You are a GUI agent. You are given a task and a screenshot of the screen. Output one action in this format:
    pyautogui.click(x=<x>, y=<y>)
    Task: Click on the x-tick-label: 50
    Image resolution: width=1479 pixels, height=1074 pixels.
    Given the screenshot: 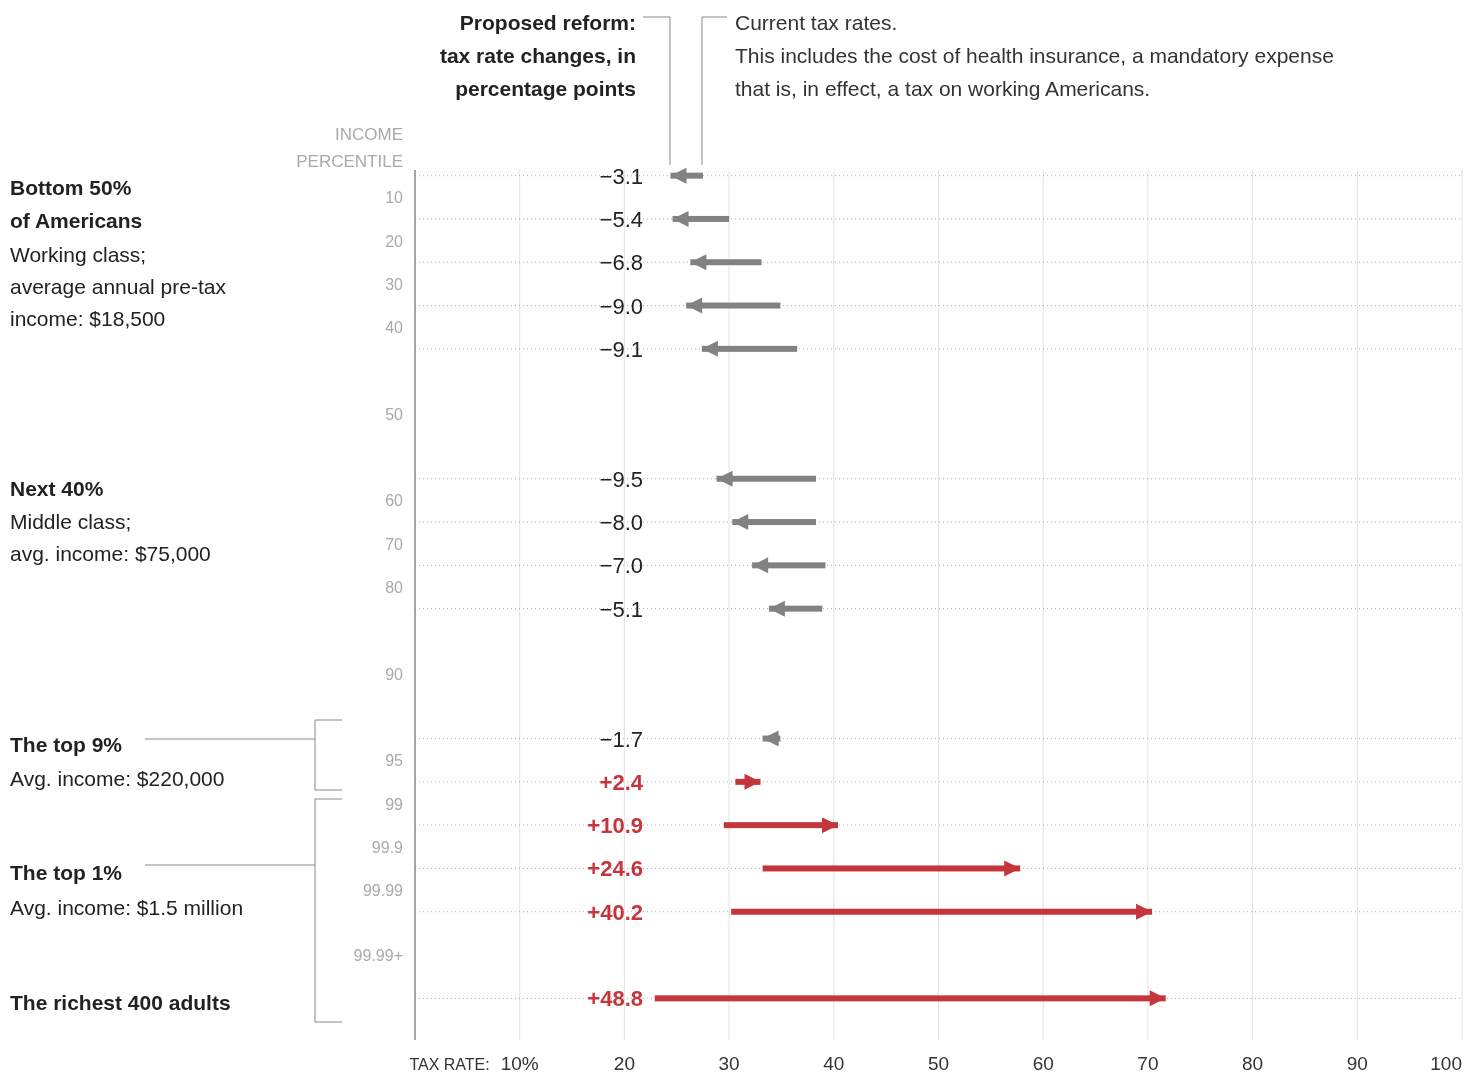 What is the action you would take?
    pyautogui.click(x=938, y=1063)
    